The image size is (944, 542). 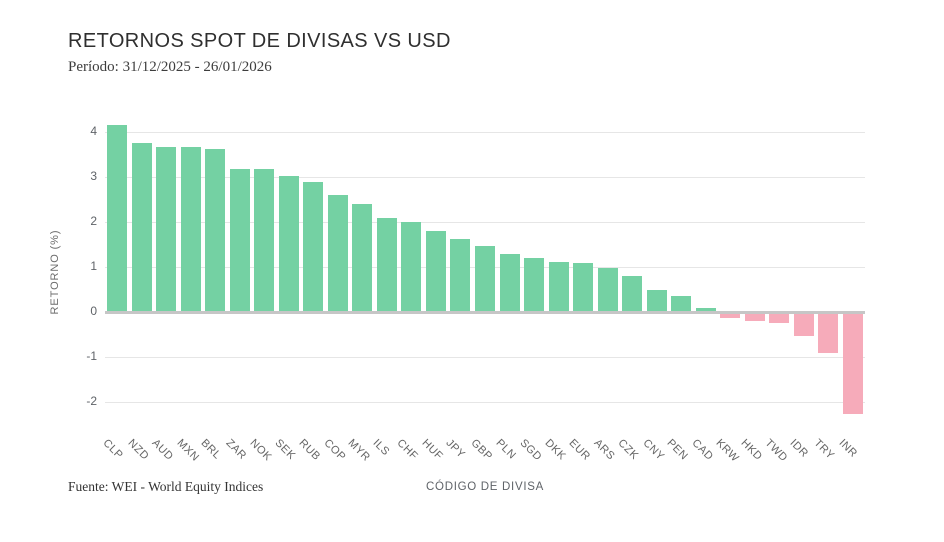 I want to click on x-tick-label-CNY: CNY, so click(x=653, y=450).